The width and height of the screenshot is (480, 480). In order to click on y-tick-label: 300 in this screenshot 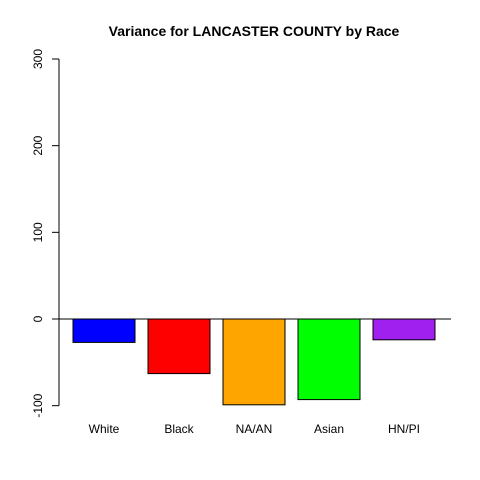, I will do `click(38, 59)`.